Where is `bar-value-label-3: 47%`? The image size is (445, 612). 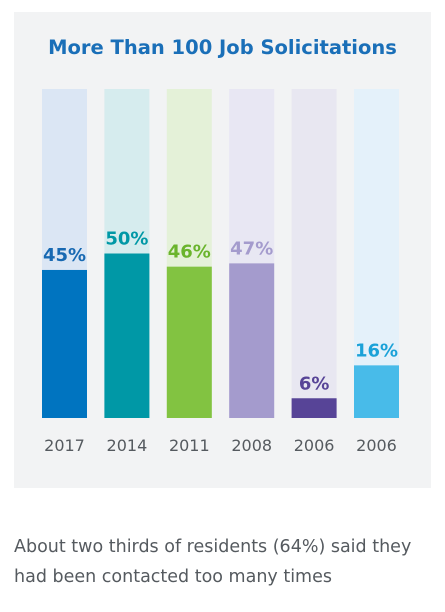
bar-value-label-3: 47% is located at coordinates (251, 248).